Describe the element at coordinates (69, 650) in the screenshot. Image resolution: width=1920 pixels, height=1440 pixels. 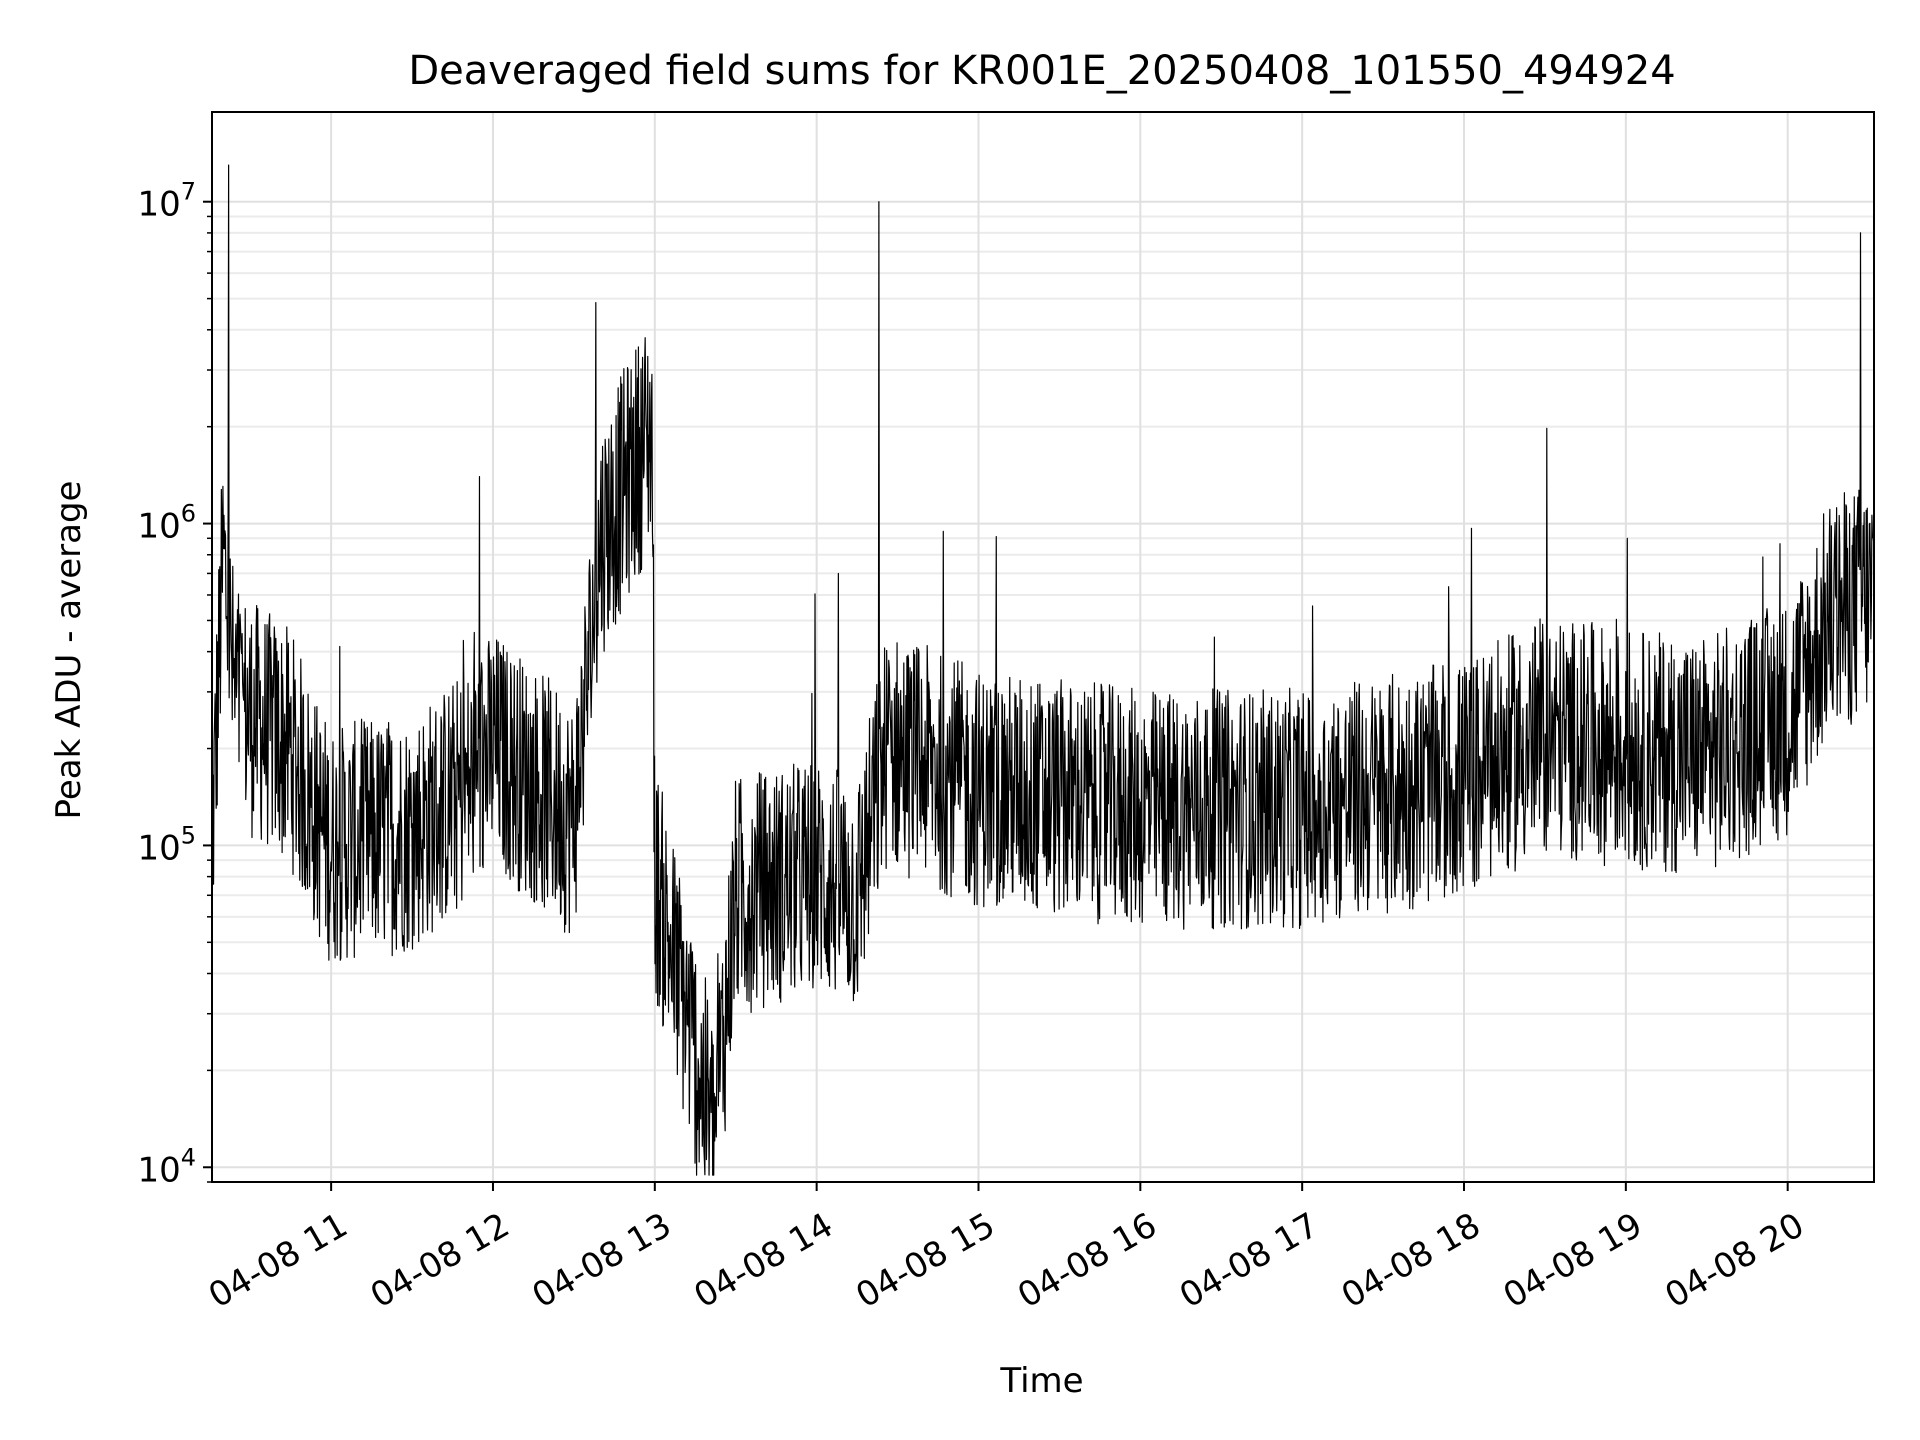
I see `y-axis-label: Peak ADU - average` at that location.